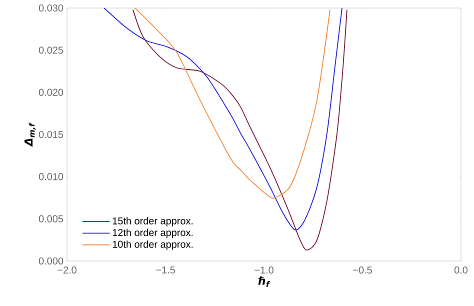 This screenshot has width=474, height=306. I want to click on y-tick-label: 0.030, so click(51, 8).